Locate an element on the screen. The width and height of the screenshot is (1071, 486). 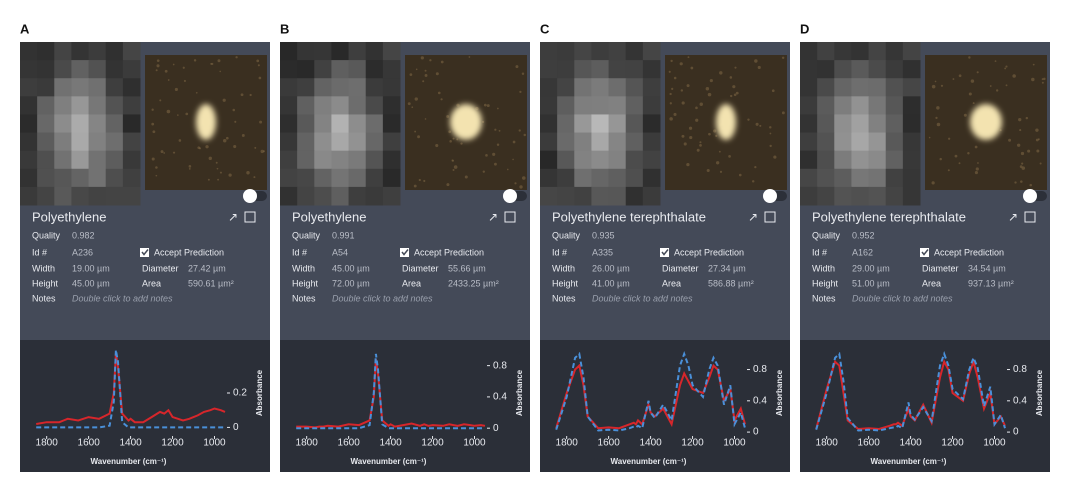
field-label: Notes is located at coordinates (824, 298).